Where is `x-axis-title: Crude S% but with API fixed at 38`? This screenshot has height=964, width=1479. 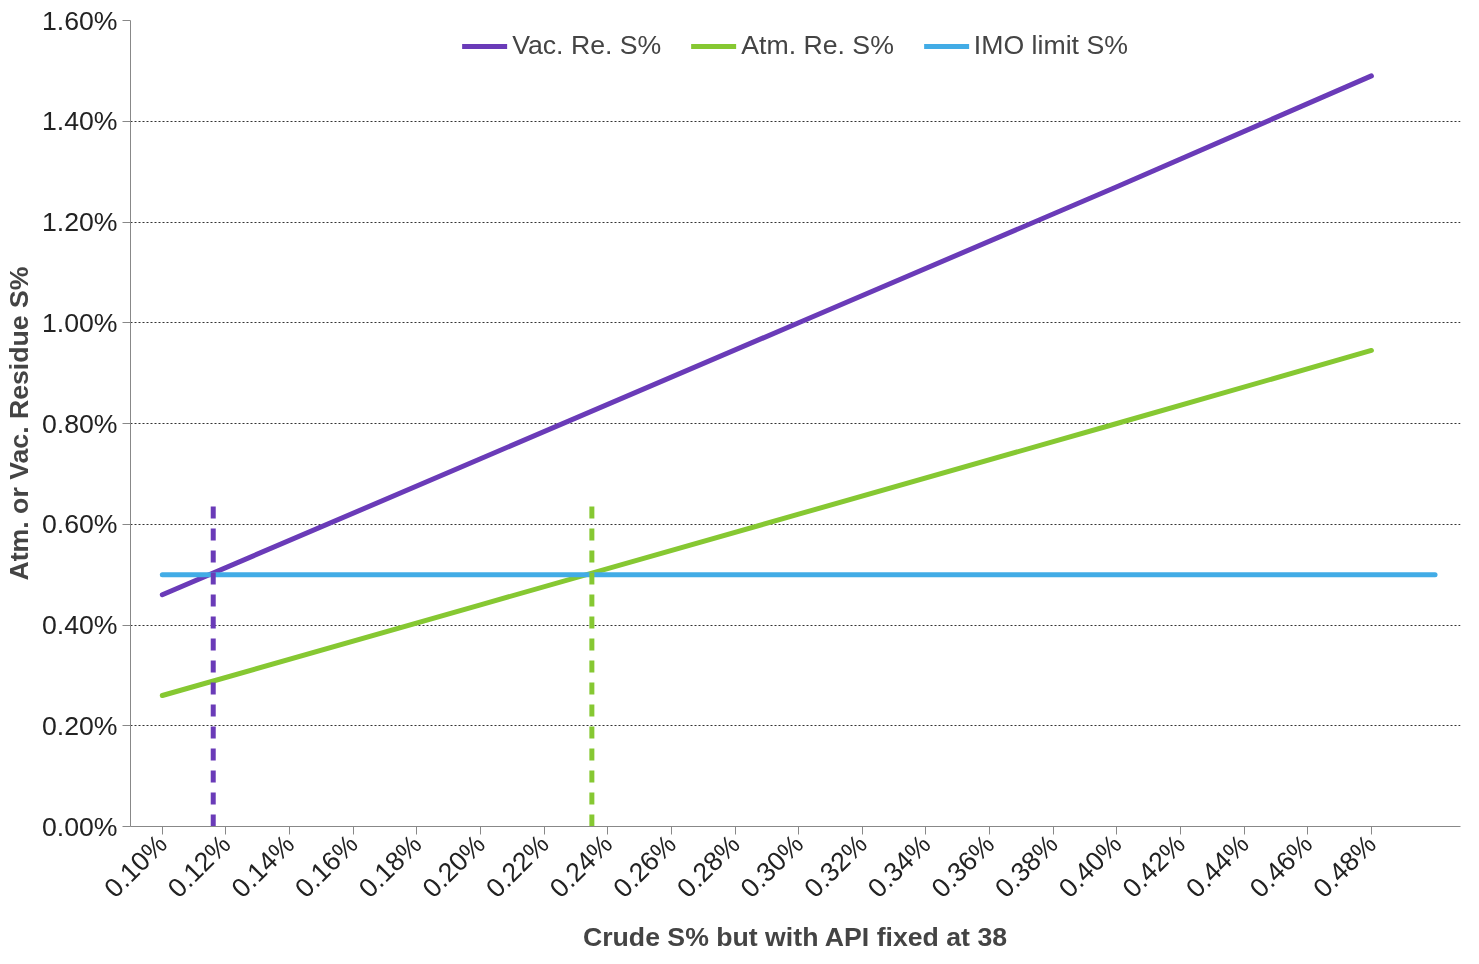 x-axis-title: Crude S% but with API fixed at 38 is located at coordinates (795, 937).